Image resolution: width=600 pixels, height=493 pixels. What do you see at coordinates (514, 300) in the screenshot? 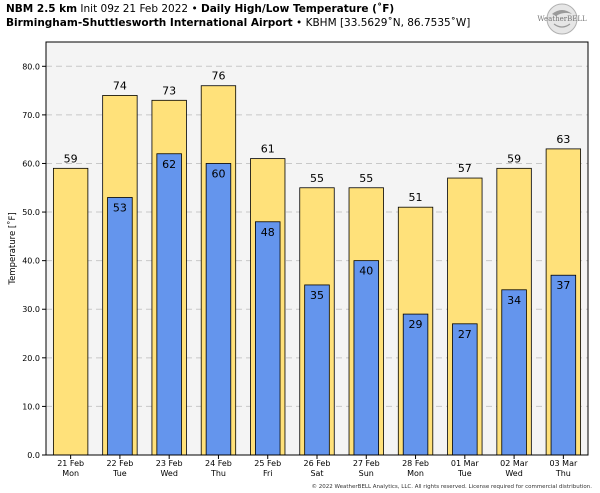
I see `low-value-label: 34` at bounding box center [514, 300].